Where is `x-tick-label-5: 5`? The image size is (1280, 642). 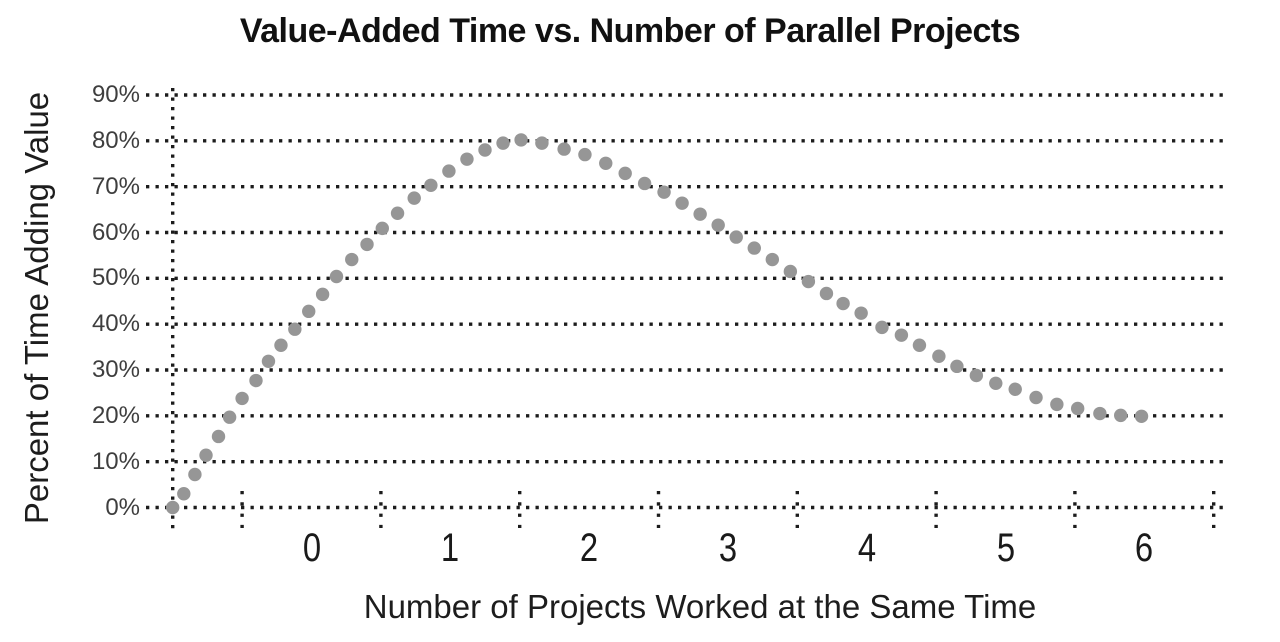 x-tick-label-5: 5 is located at coordinates (1005, 548).